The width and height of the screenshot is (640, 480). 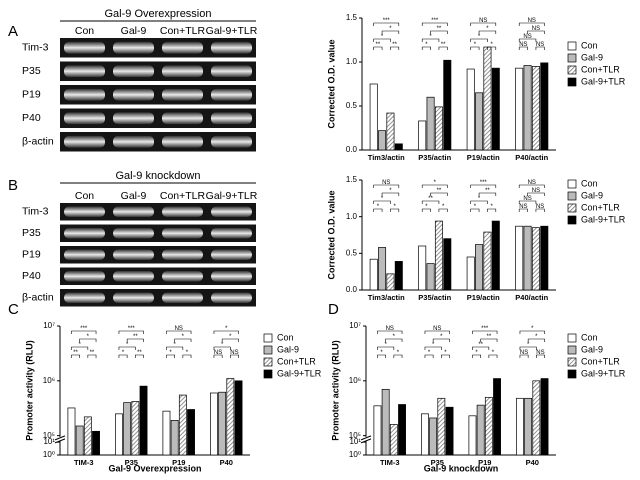 What do you see at coordinates (84, 196) in the screenshot?
I see `lane-label: Con` at bounding box center [84, 196].